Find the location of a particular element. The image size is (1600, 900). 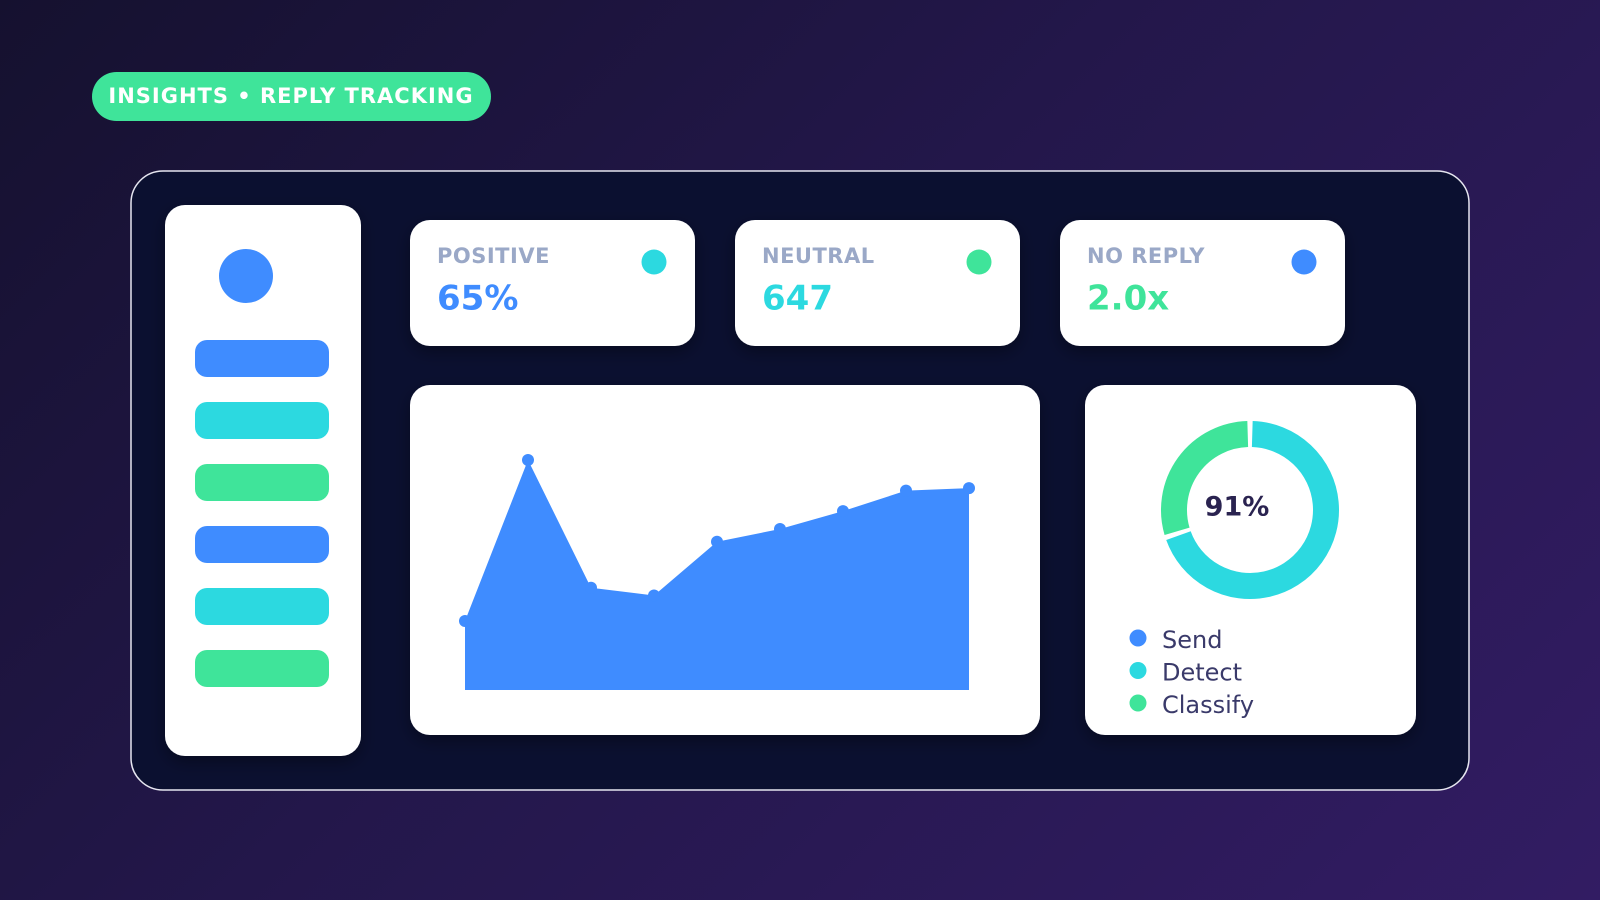

kpi-value: 647 is located at coordinates (797, 299).